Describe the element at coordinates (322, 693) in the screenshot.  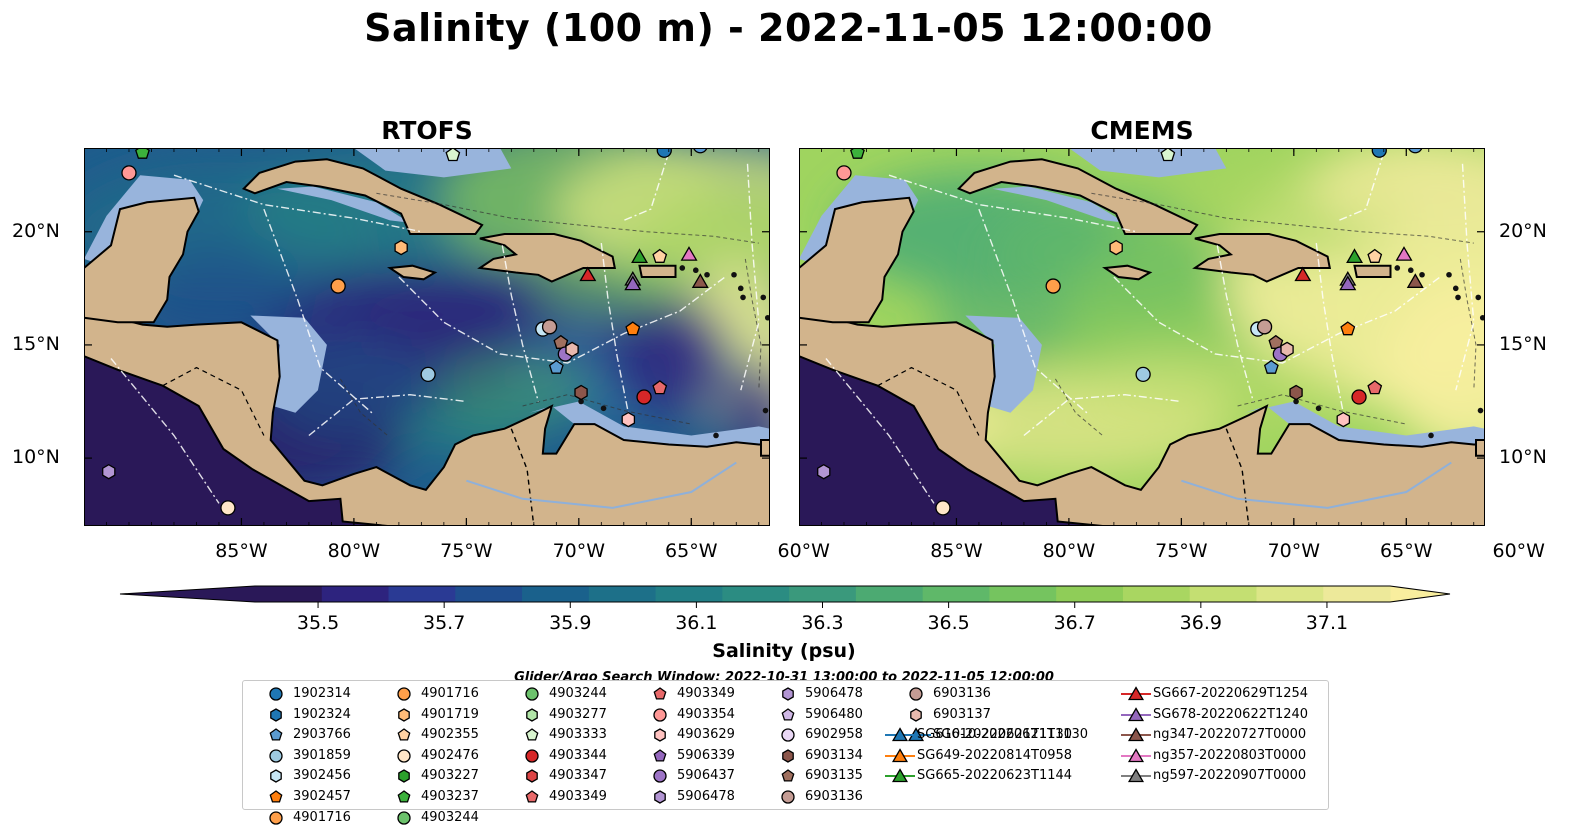
I see `legend-label: 1902314` at that location.